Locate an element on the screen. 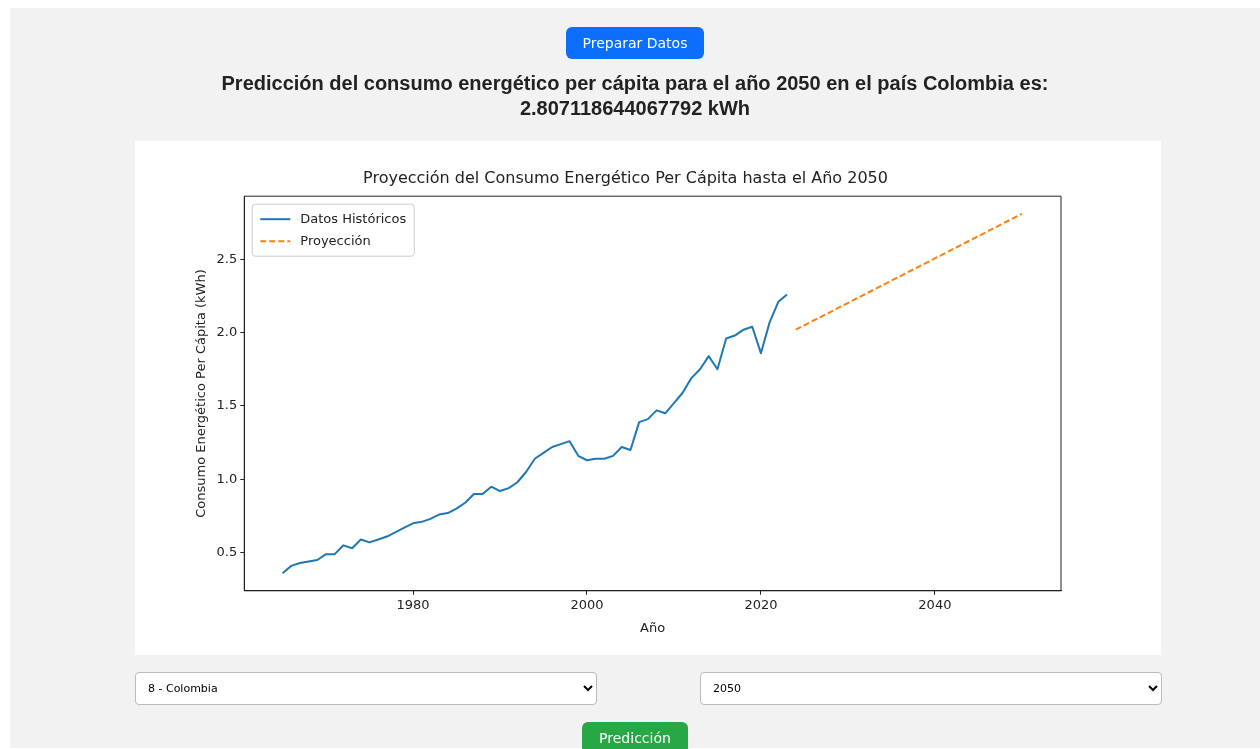 This screenshot has width=1260, height=749. y-tick-label: 2.5 is located at coordinates (227, 258).